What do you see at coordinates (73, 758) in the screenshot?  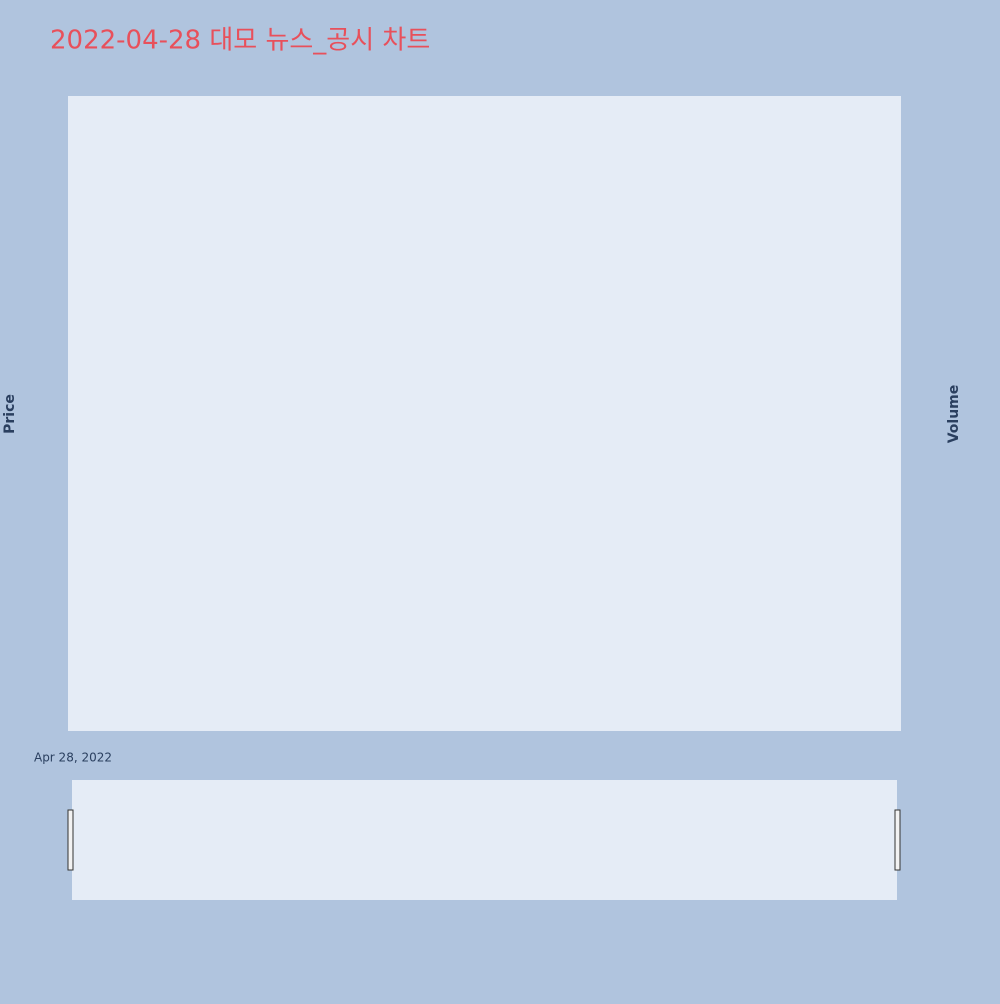 I see `x-date-label: Apr 28, 2022` at bounding box center [73, 758].